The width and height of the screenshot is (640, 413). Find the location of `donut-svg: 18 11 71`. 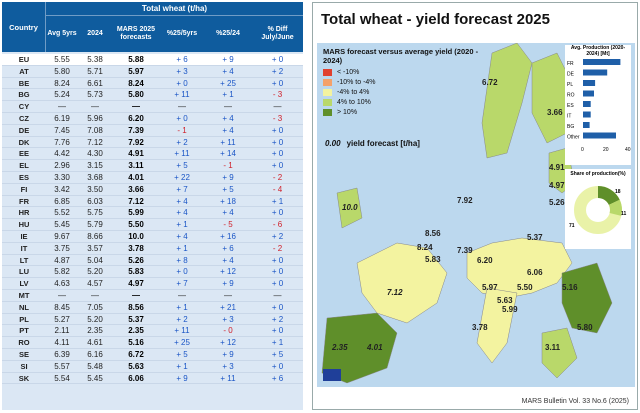

donut-svg: 18 11 71 is located at coordinates (598, 210).